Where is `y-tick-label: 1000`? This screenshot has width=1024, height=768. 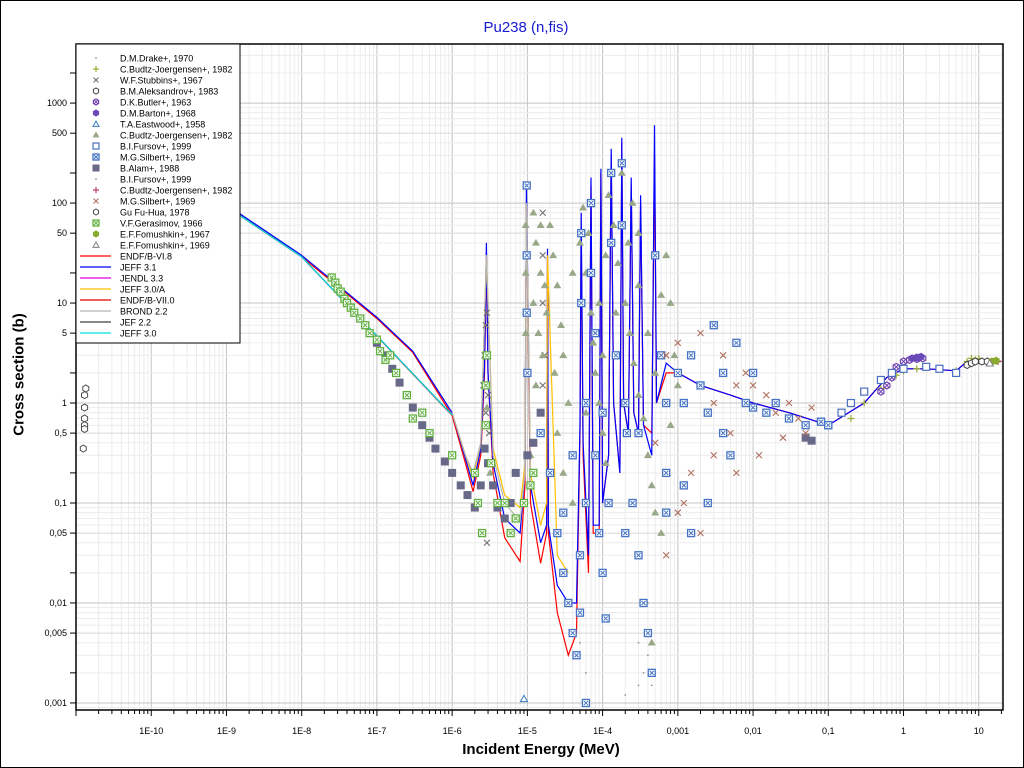 y-tick-label: 1000 is located at coordinates (57, 103).